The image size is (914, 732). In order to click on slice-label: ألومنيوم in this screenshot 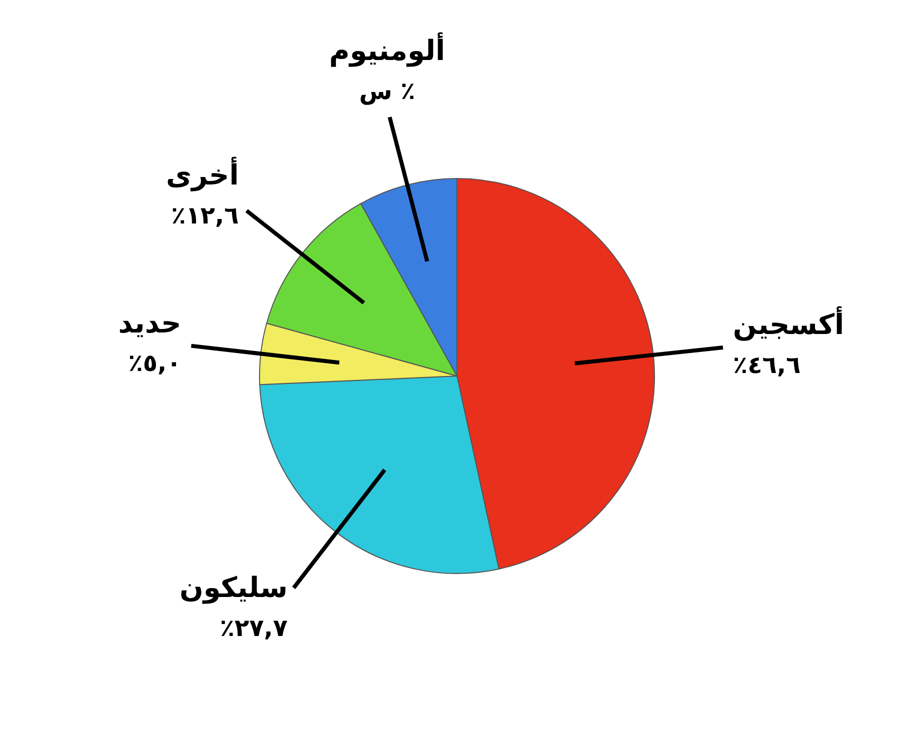, I will do `click(387, 50)`.